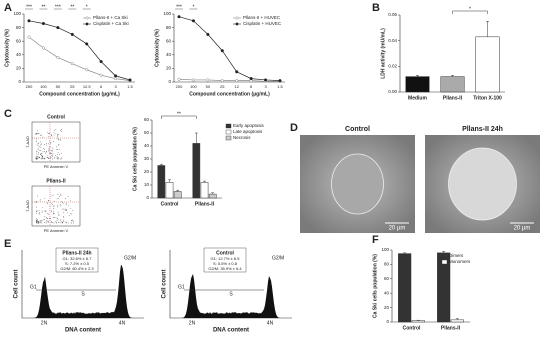 Image resolution: width=550 pixels, height=357 pixels. What do you see at coordinates (375, 240) in the screenshot?
I see `panel-label: F` at bounding box center [375, 240].